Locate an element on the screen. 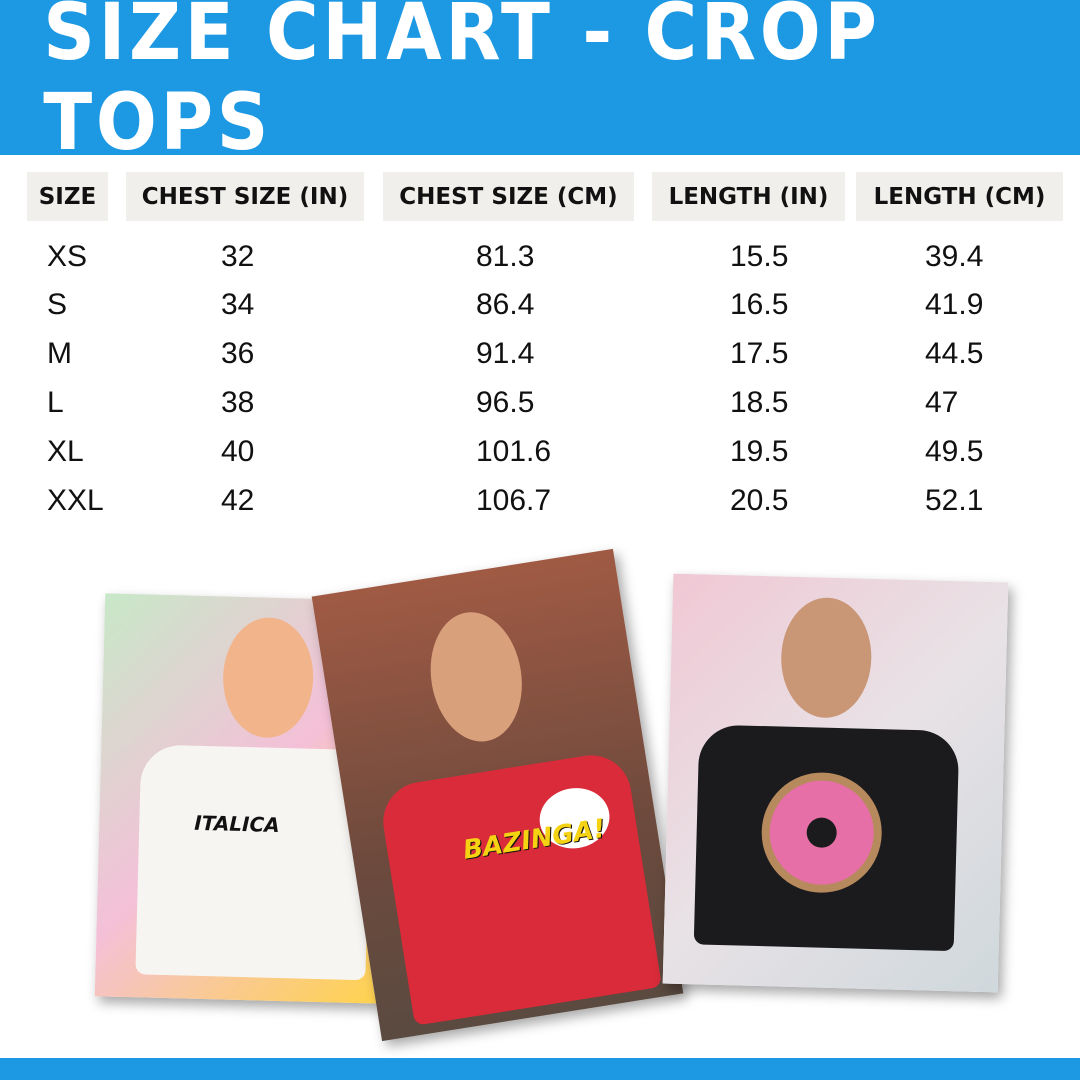 The width and height of the screenshot is (1080, 1080). table-cell: S is located at coordinates (57, 304).